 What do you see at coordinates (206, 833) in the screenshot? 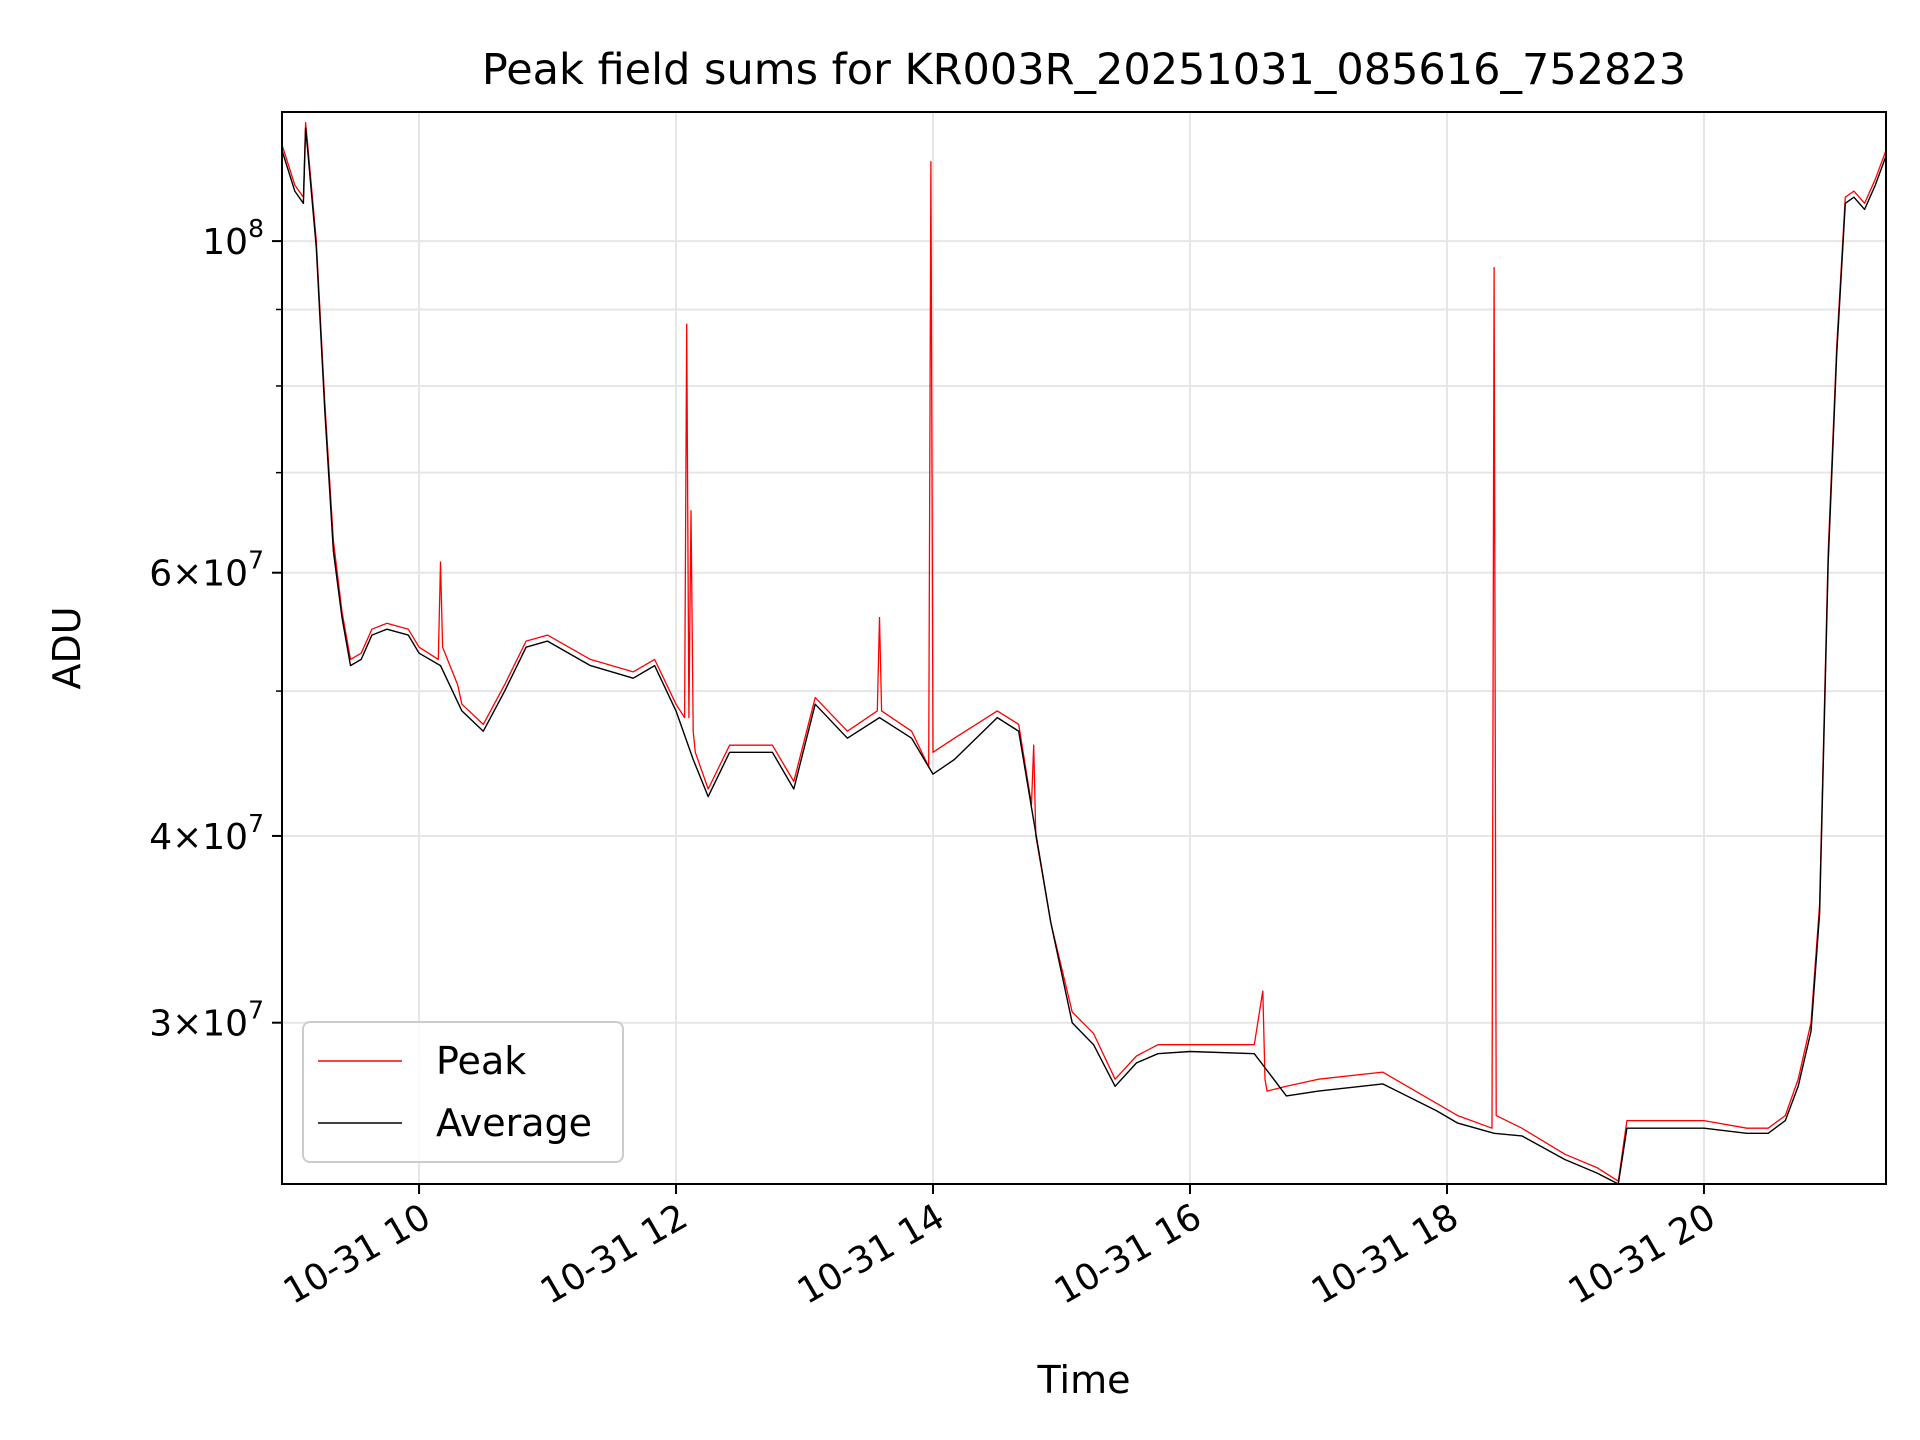
I see `y-tick-label: 4×107` at bounding box center [206, 833].